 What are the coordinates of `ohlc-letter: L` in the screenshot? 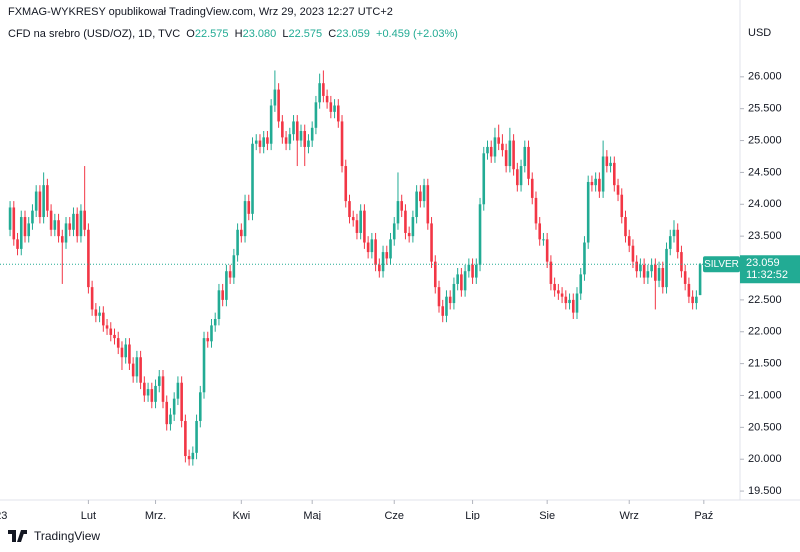 It's located at (285, 34).